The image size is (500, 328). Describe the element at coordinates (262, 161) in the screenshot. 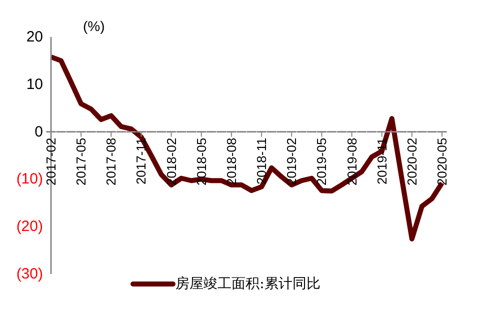

I see `x-tick-label: 2018-11` at that location.